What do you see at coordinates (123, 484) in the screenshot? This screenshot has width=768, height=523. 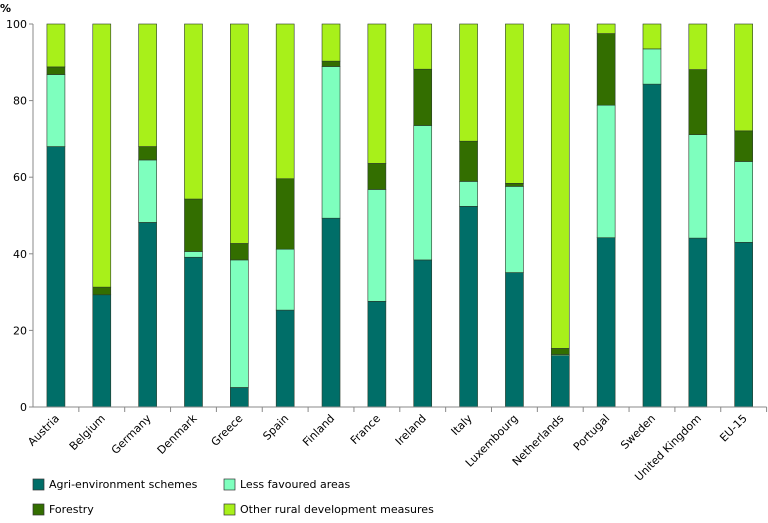 I see `legend-label: Agri-environment schemes` at bounding box center [123, 484].